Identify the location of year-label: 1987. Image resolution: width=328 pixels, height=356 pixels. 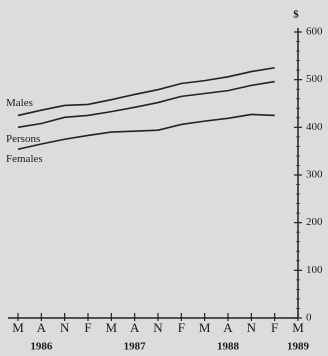
(135, 347).